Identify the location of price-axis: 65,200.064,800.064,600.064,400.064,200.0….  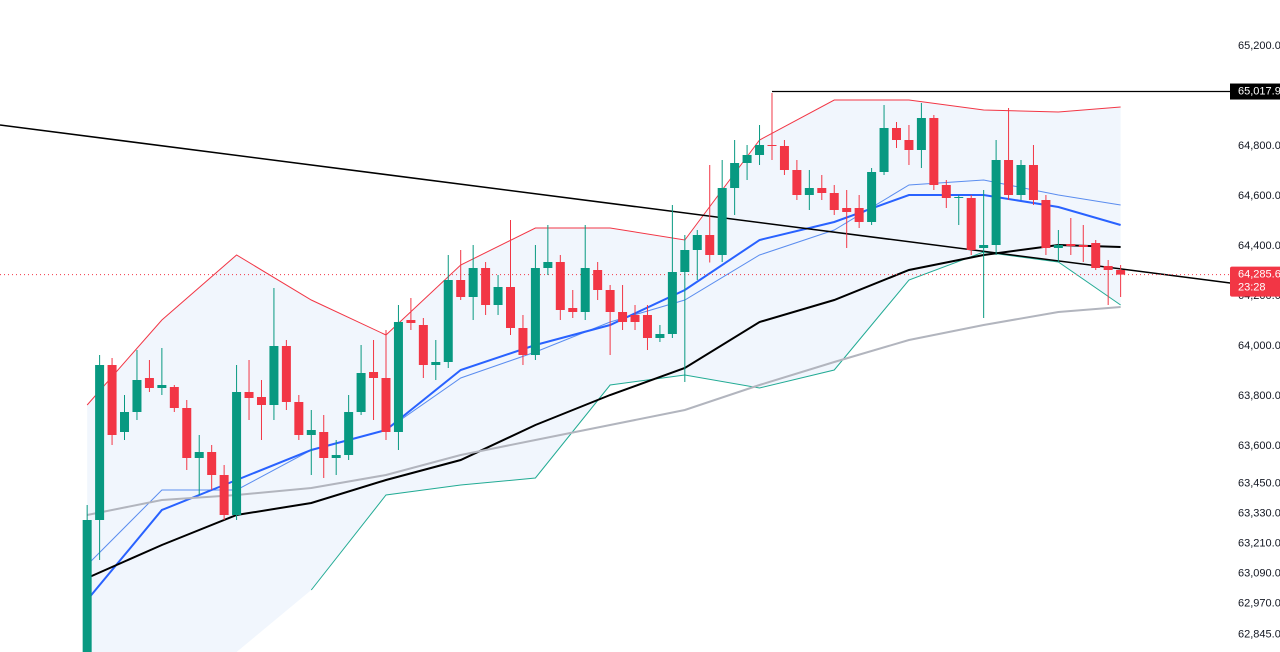
(1255, 340).